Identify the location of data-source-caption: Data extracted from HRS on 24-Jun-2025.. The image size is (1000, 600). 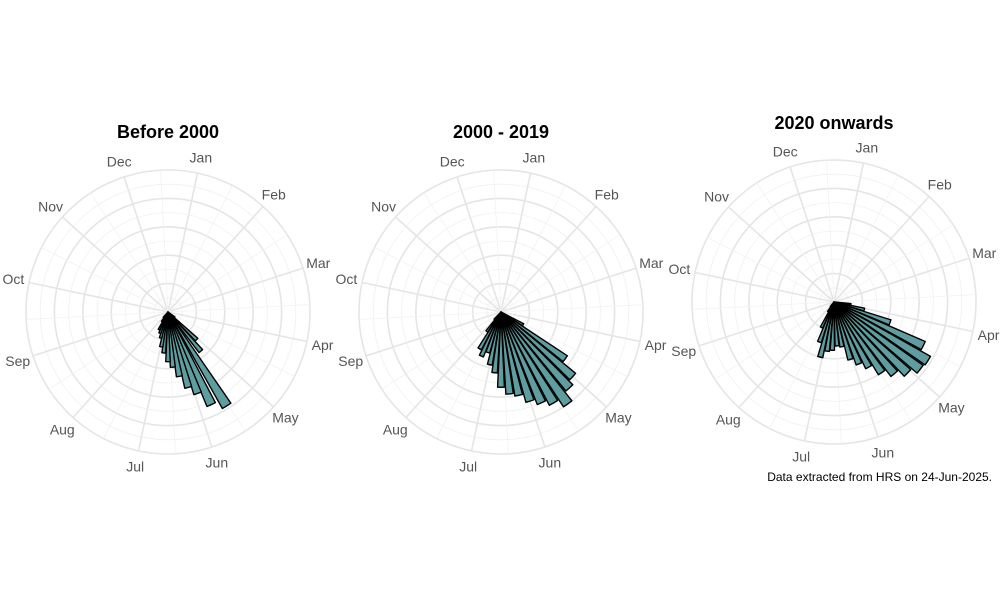
(879, 477).